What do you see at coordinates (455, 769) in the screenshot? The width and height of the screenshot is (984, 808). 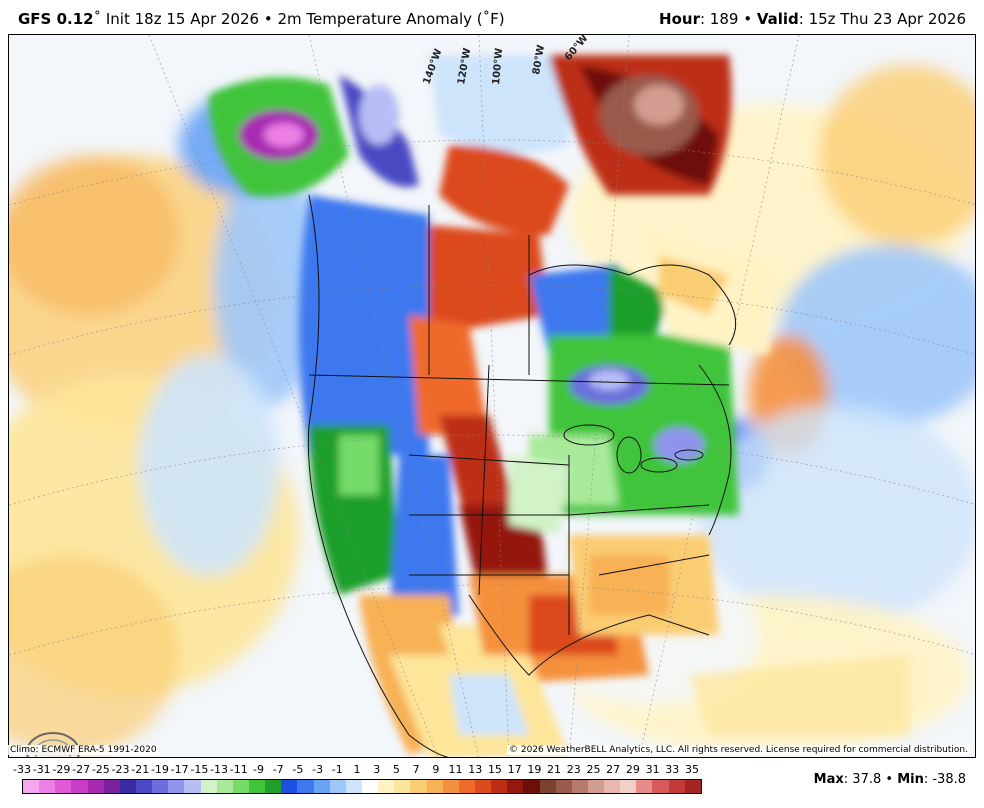 I see `legend-tick-label: 11` at bounding box center [455, 769].